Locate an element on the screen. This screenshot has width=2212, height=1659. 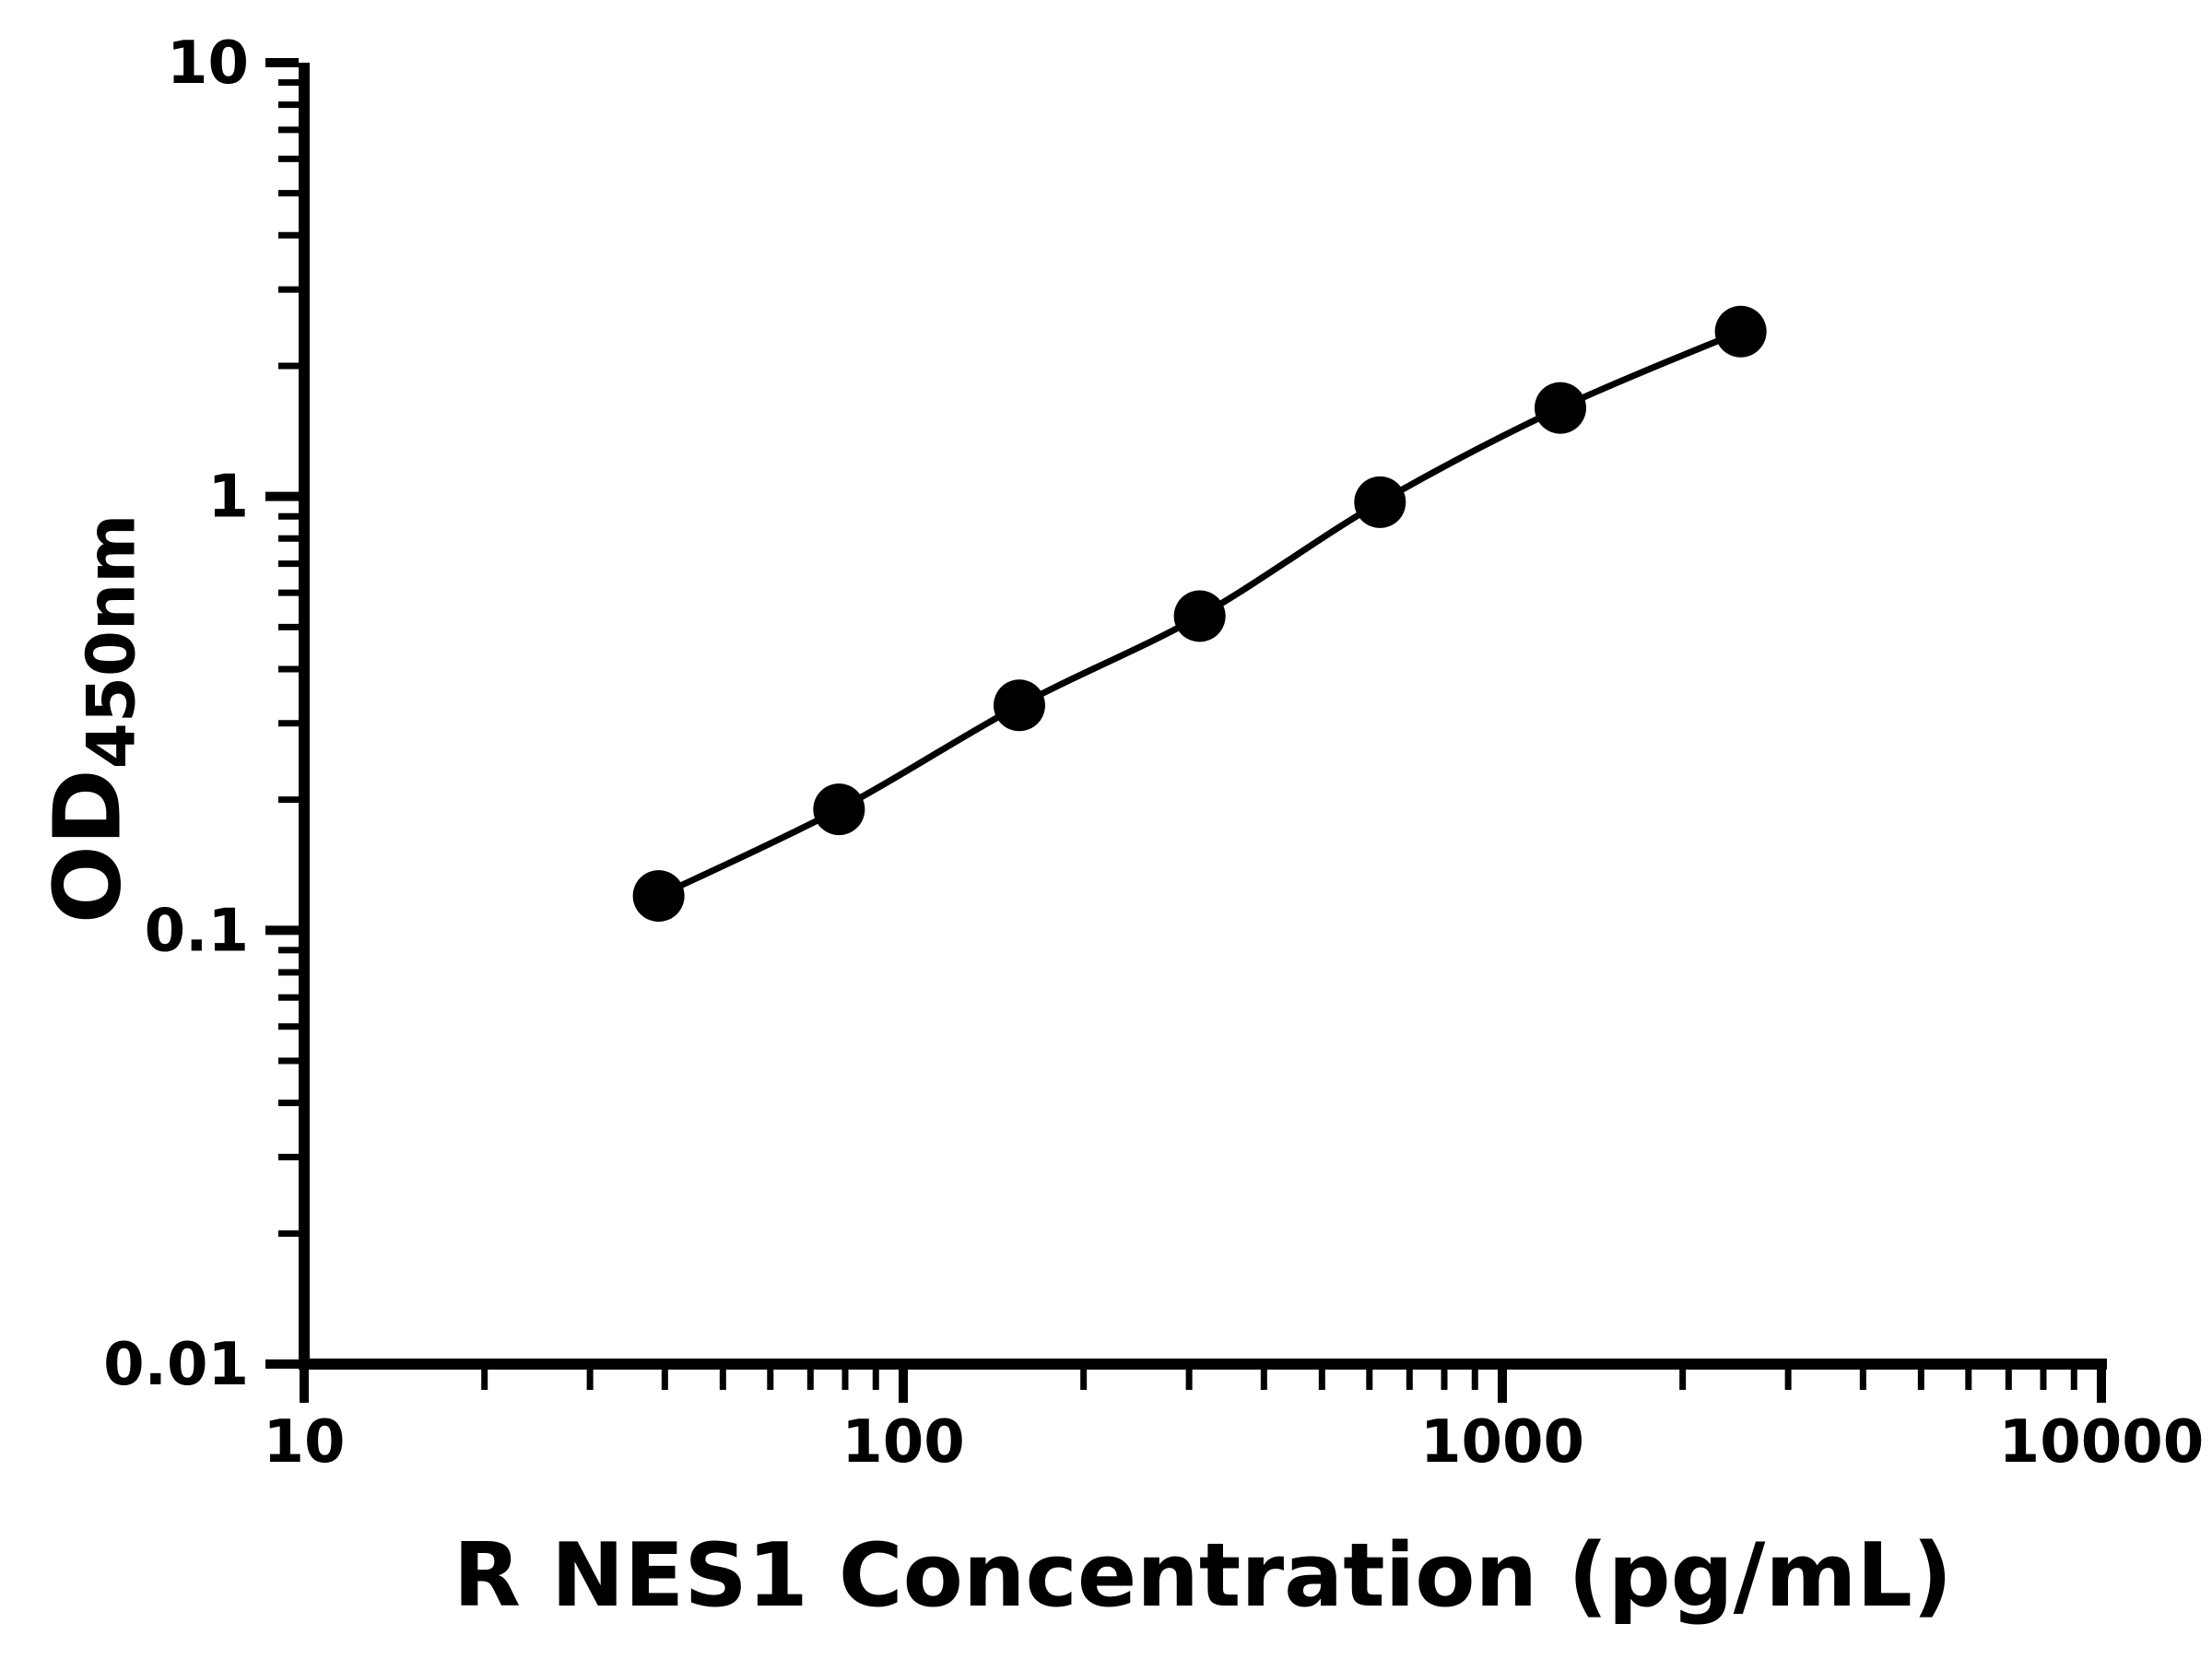
y-tick-label: 0.1 is located at coordinates (197, 931).